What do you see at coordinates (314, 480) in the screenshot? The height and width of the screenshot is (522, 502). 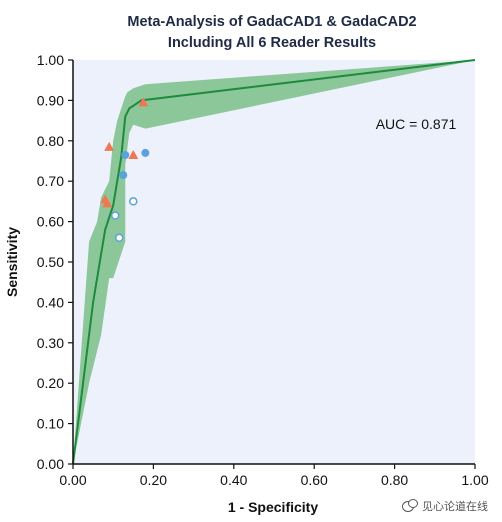 I see `x-tick-label: 0.60` at bounding box center [314, 480].